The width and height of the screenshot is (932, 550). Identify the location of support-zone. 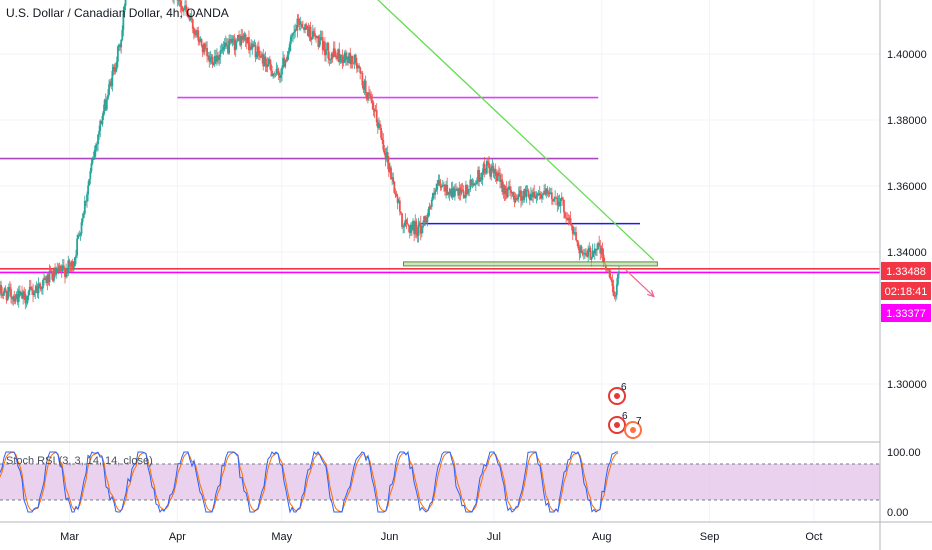
(530, 264).